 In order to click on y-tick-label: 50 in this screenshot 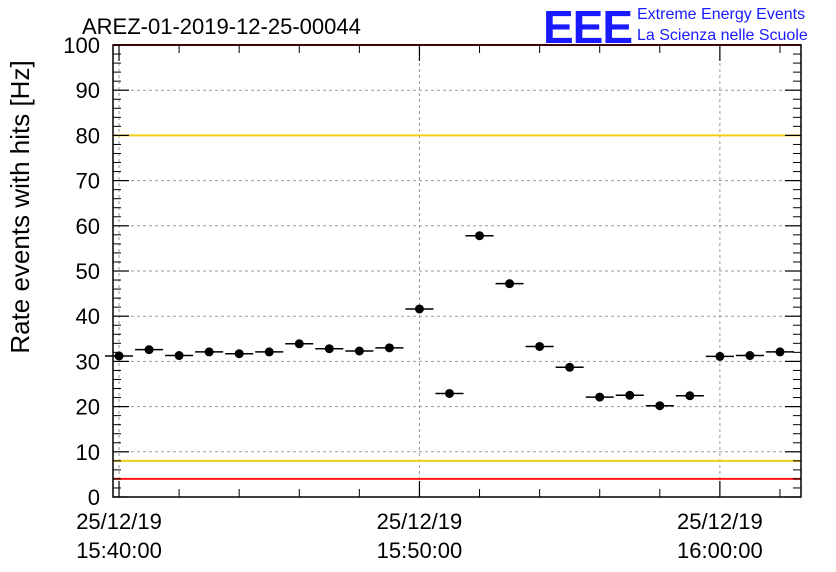, I will do `click(88, 271)`.